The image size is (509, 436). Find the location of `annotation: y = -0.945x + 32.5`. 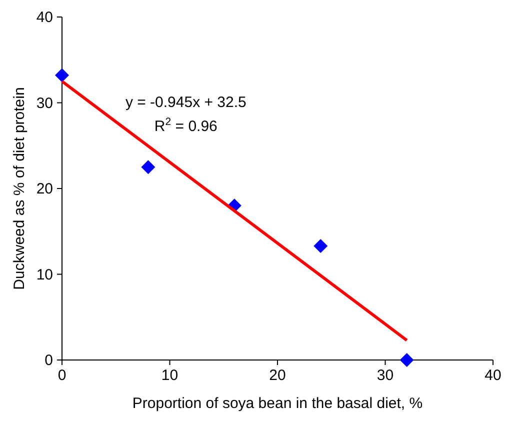

annotation: y = -0.945x + 32.5 is located at coordinates (185, 103).